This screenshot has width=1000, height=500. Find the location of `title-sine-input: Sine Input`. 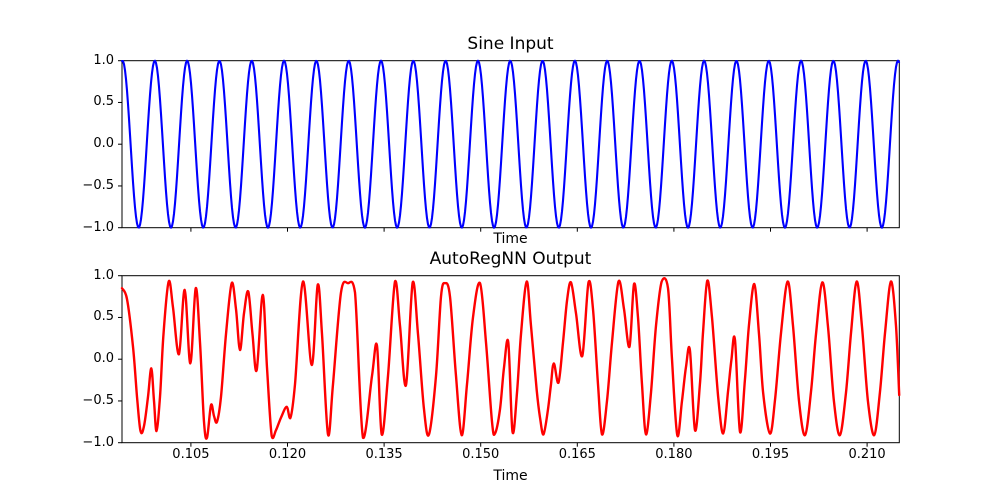

title-sine-input: Sine Input is located at coordinates (510, 44).